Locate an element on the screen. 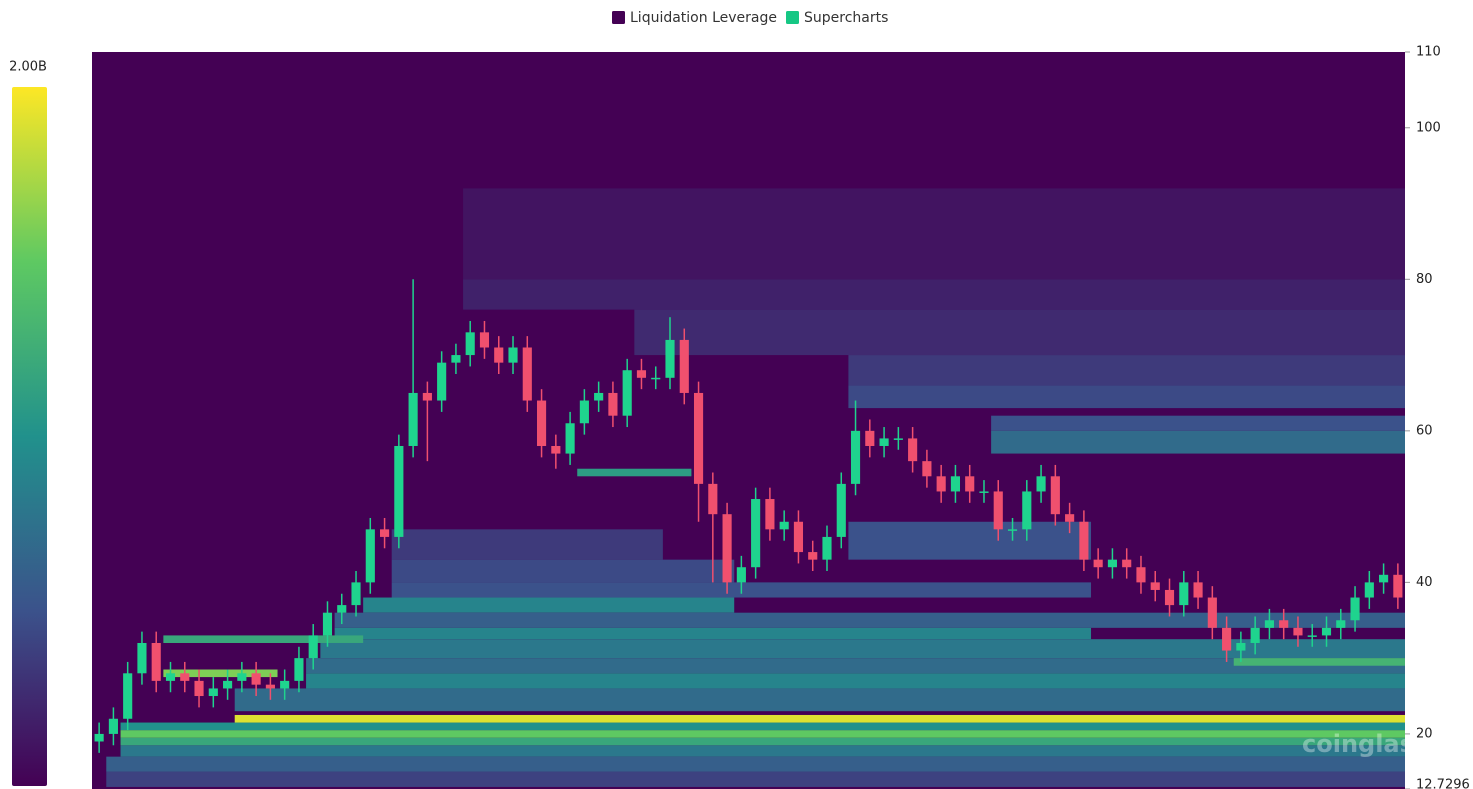 Image resolution: width=1473 pixels, height=789 pixels. legend: Liquidation Leverage Supercharts is located at coordinates (750, 18).